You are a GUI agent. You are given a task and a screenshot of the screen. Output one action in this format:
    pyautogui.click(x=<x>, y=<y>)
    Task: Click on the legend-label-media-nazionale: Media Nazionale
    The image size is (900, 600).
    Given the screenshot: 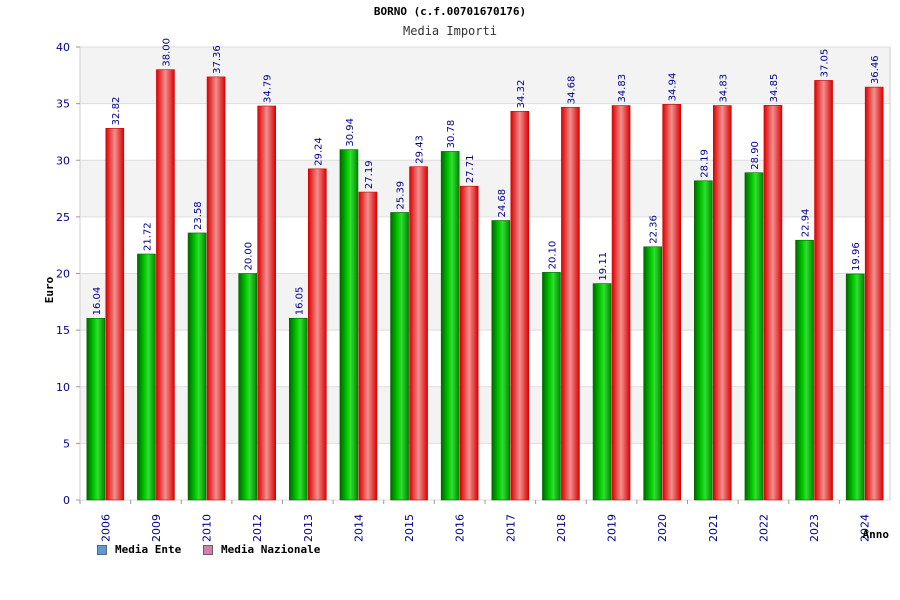 What is the action you would take?
    pyautogui.click(x=271, y=549)
    